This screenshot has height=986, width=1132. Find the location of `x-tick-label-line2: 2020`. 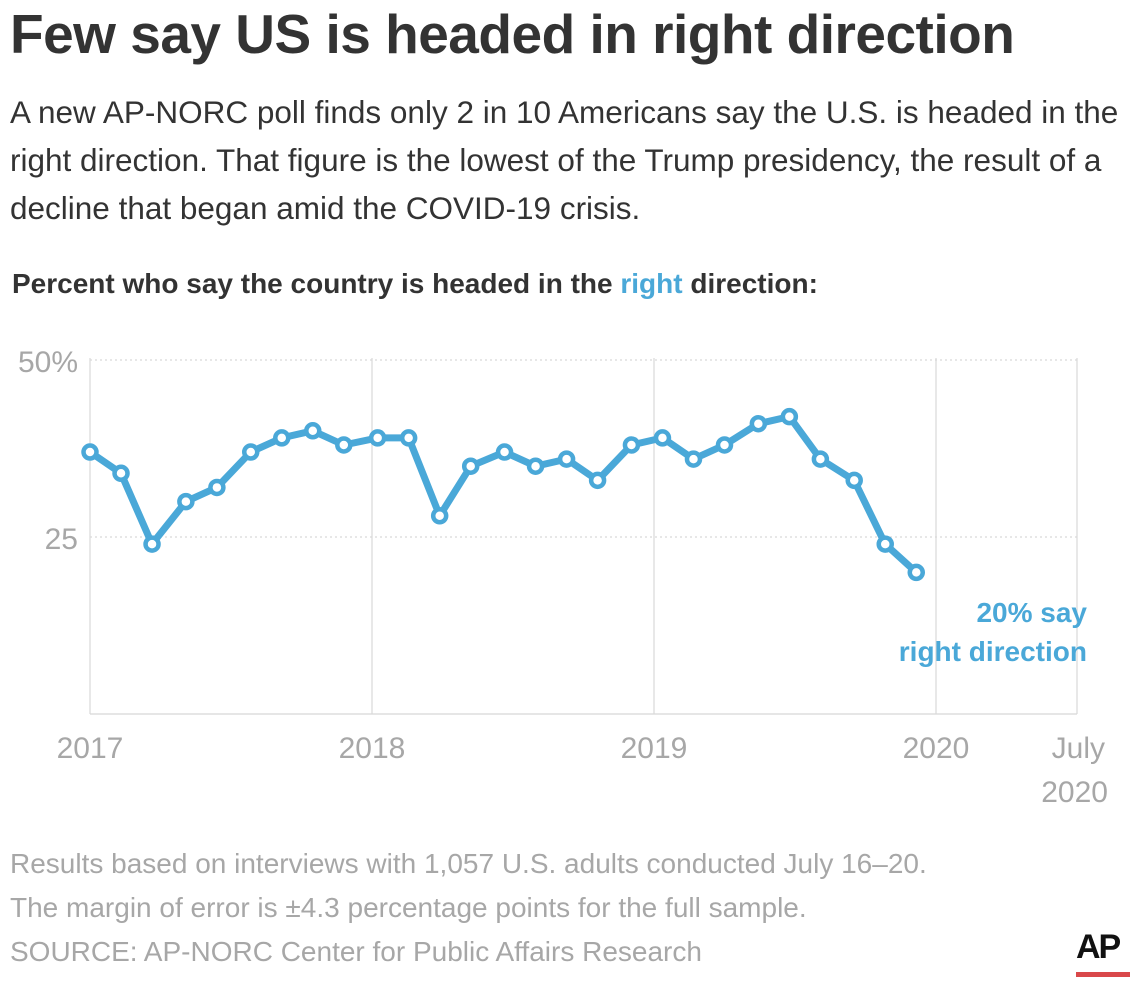

x-tick-label-line2: 2020 is located at coordinates (1074, 792).